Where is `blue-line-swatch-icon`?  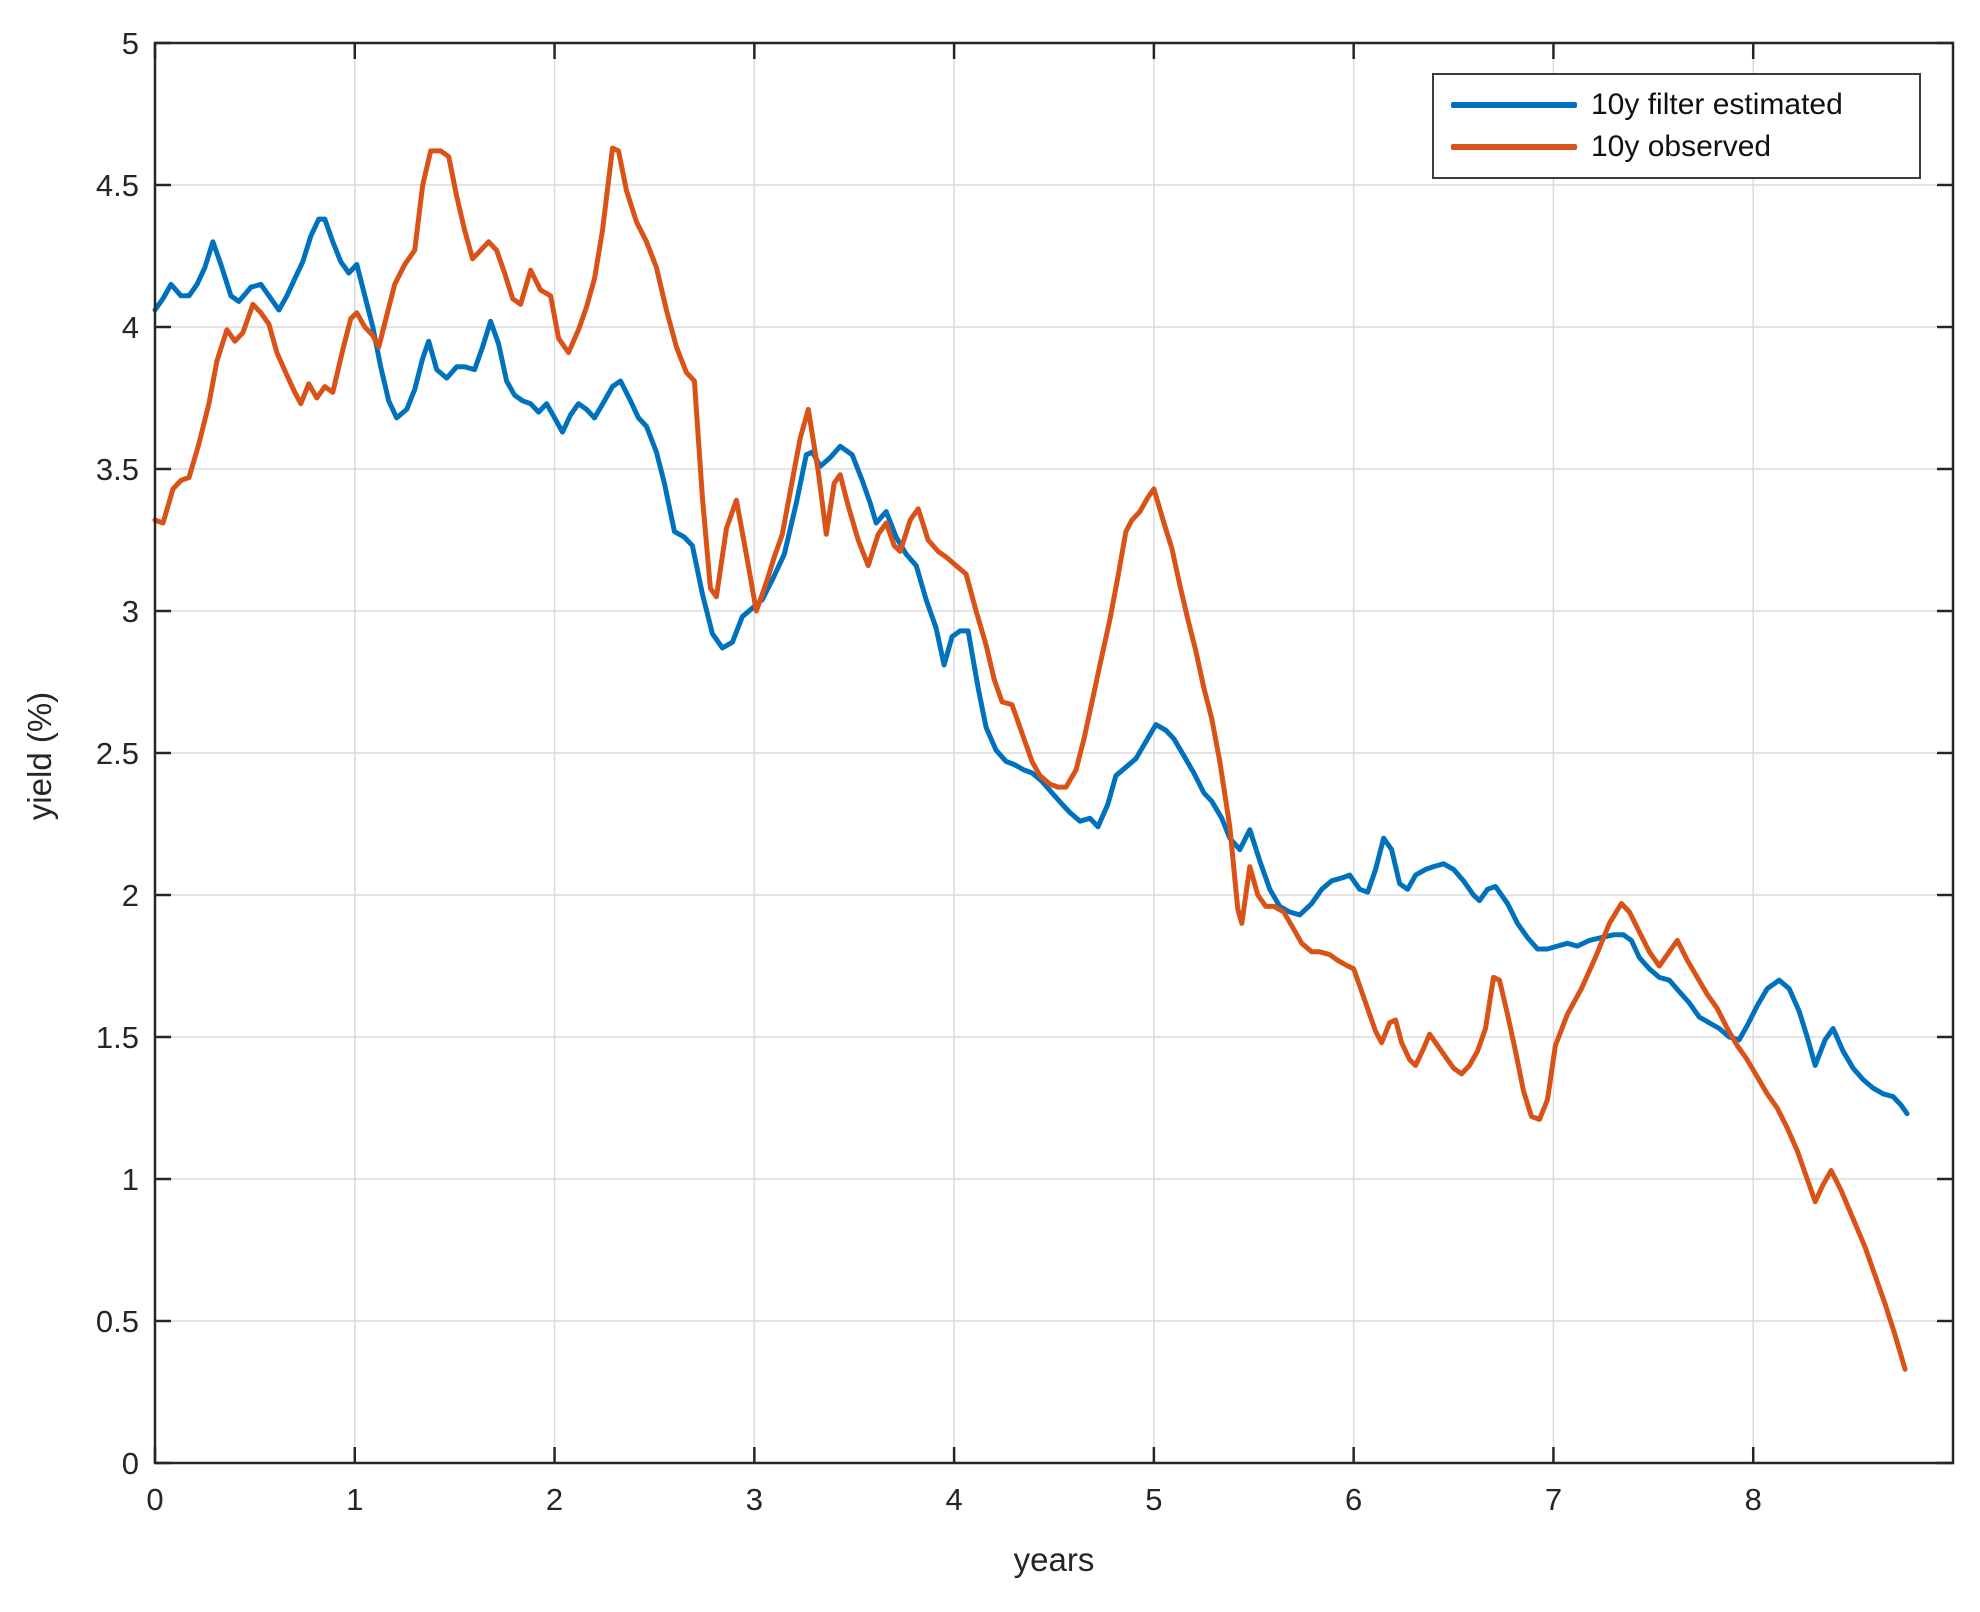 blue-line-swatch-icon is located at coordinates (1514, 104).